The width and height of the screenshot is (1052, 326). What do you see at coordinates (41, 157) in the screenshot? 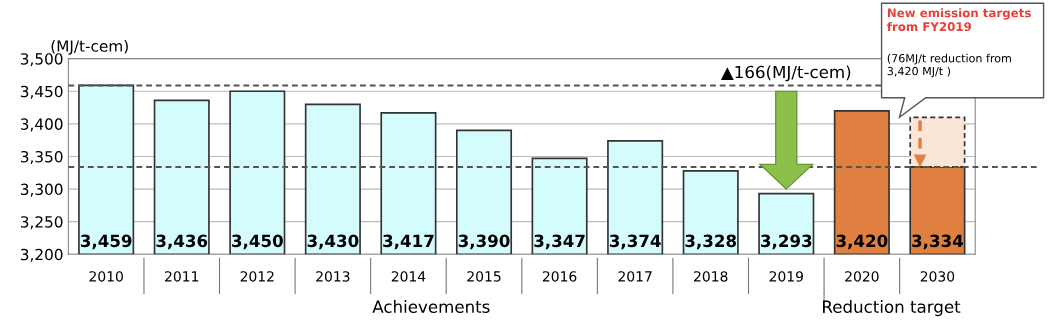
I see `y-tick-label: 3,350` at bounding box center [41, 157].